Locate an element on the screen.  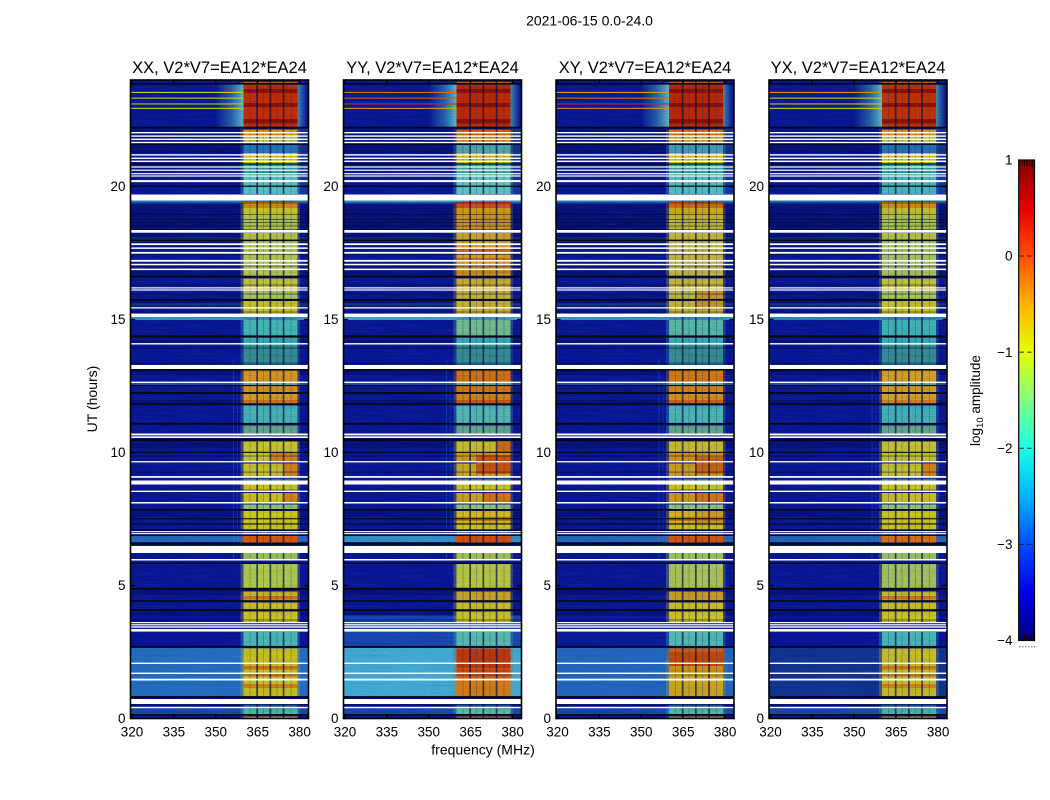
svg-text: −1 is located at coordinates (1004, 352).